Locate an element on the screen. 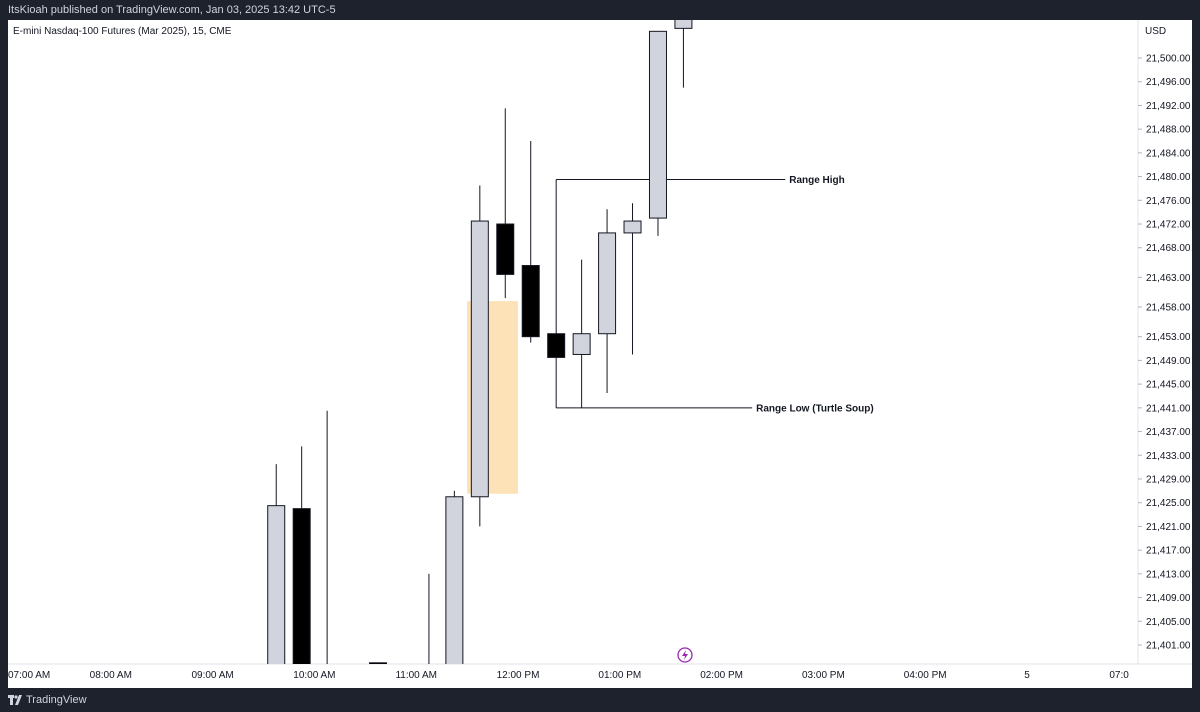 The width and height of the screenshot is (1200, 712). x-tick-label-1: 08:00 AM is located at coordinates (111, 675).